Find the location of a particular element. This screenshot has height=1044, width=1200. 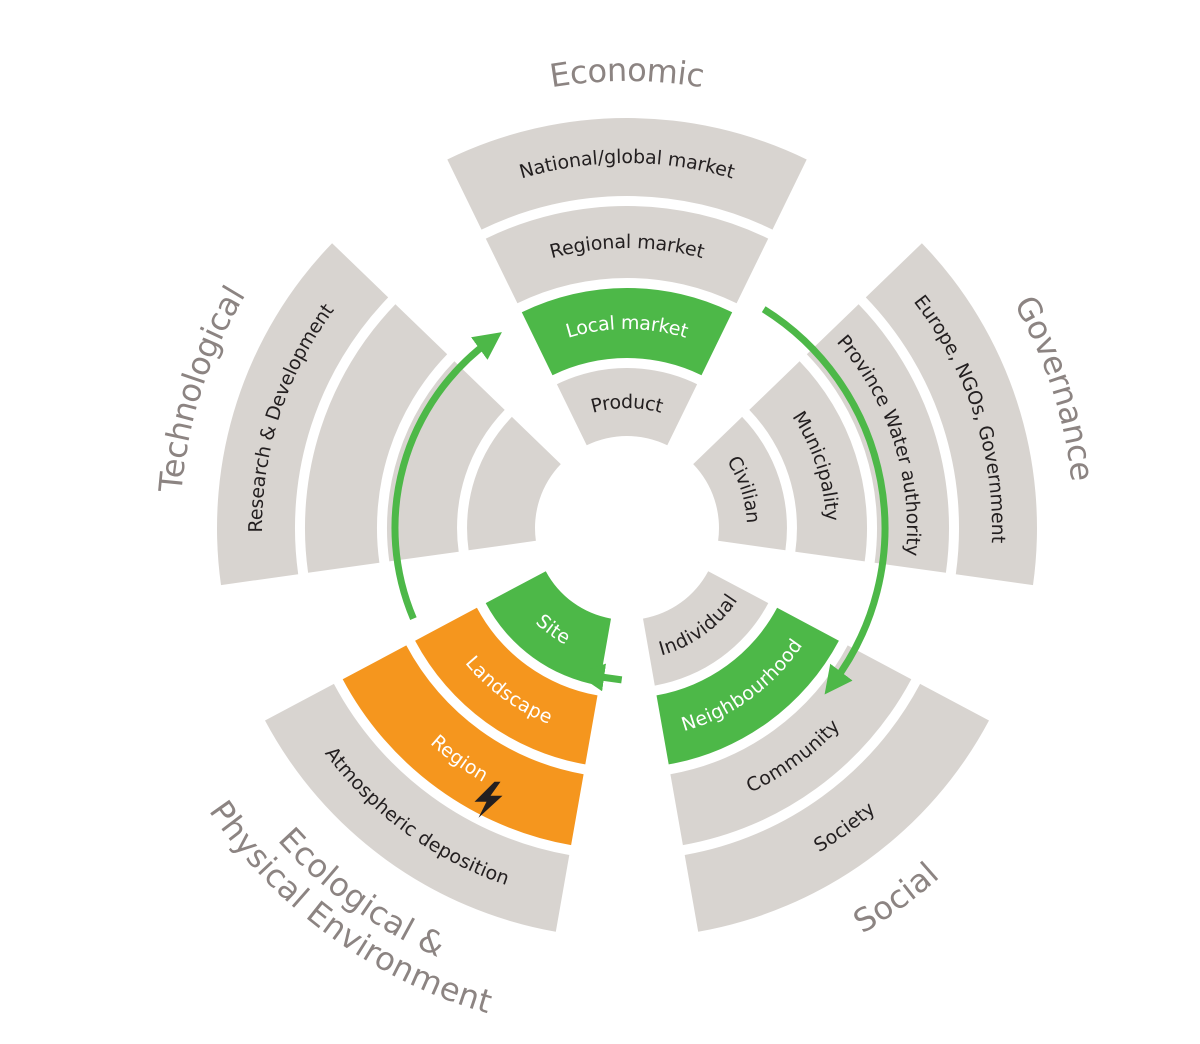

segment-product is located at coordinates (627, 407).